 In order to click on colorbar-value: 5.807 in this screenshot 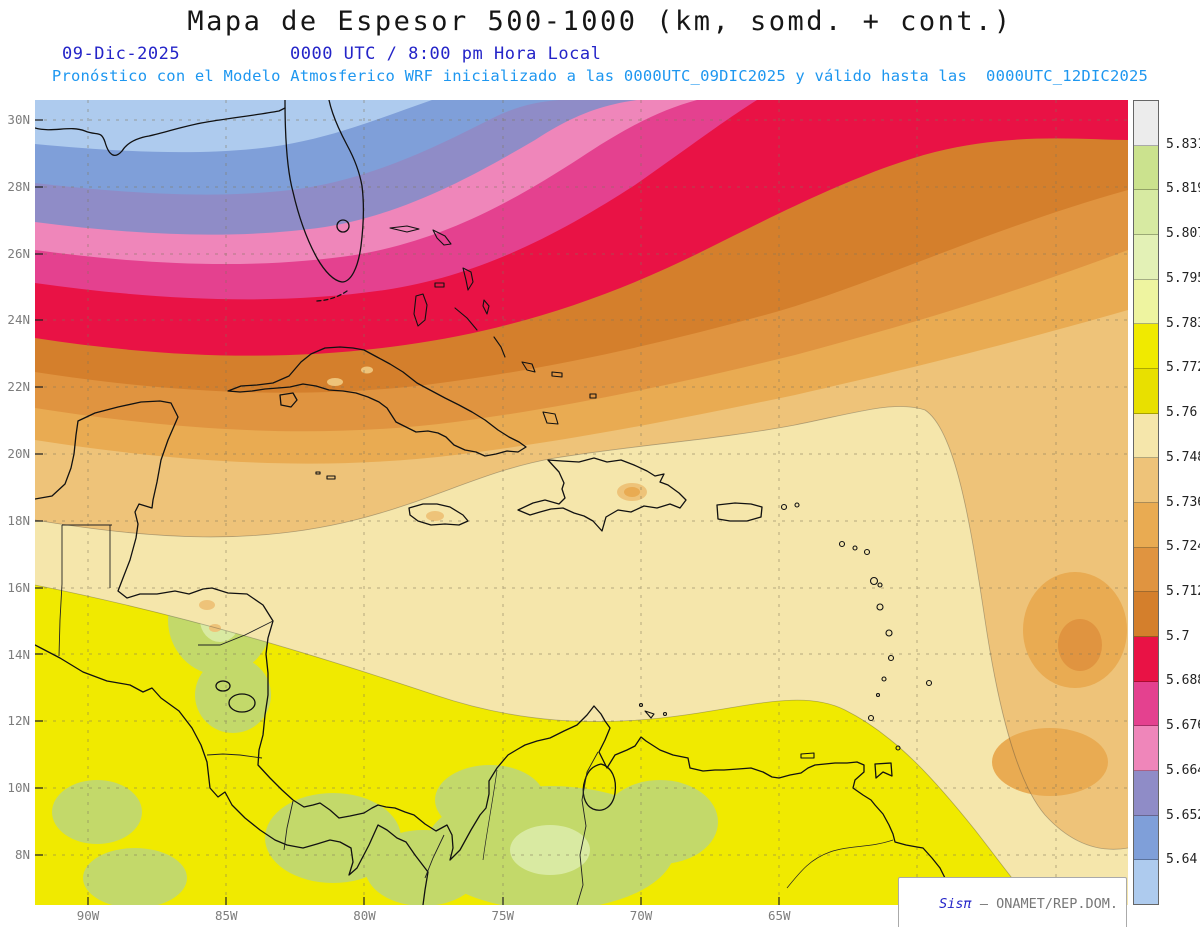, I will do `click(1183, 234)`.